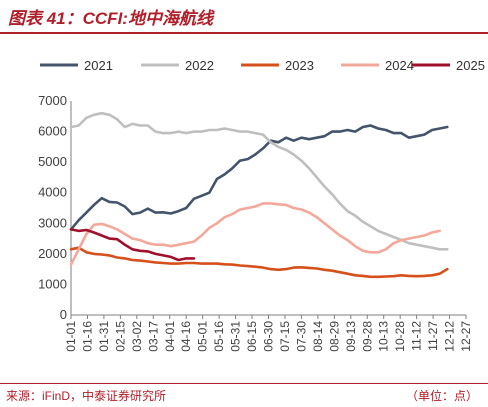 This screenshot has width=488, height=407. I want to click on x-tick-label: 07-30, so click(301, 336).